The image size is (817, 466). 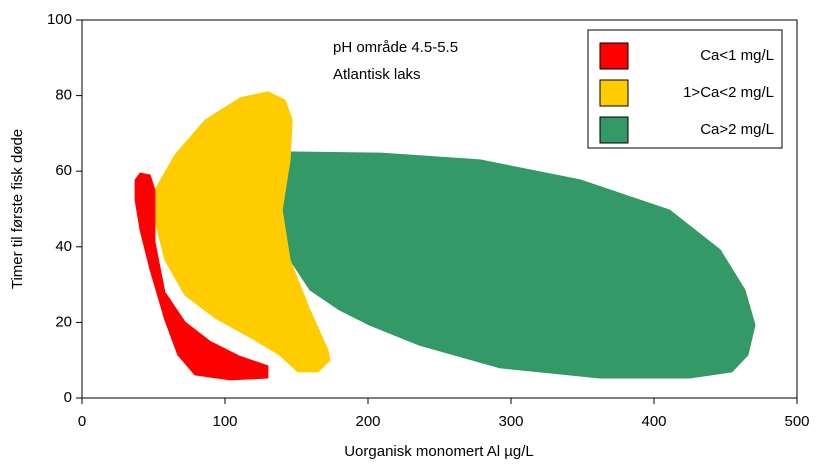 What do you see at coordinates (63, 321) in the screenshot?
I see `y-tick-label: 20` at bounding box center [63, 321].